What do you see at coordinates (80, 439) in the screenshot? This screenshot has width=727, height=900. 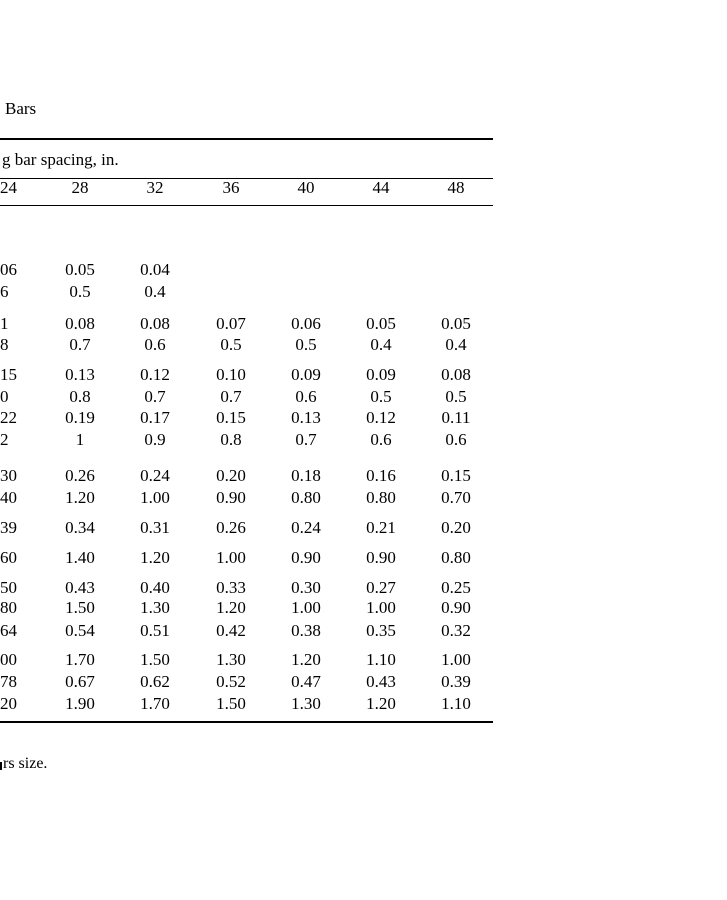 I see `table-cell: 1` at bounding box center [80, 439].